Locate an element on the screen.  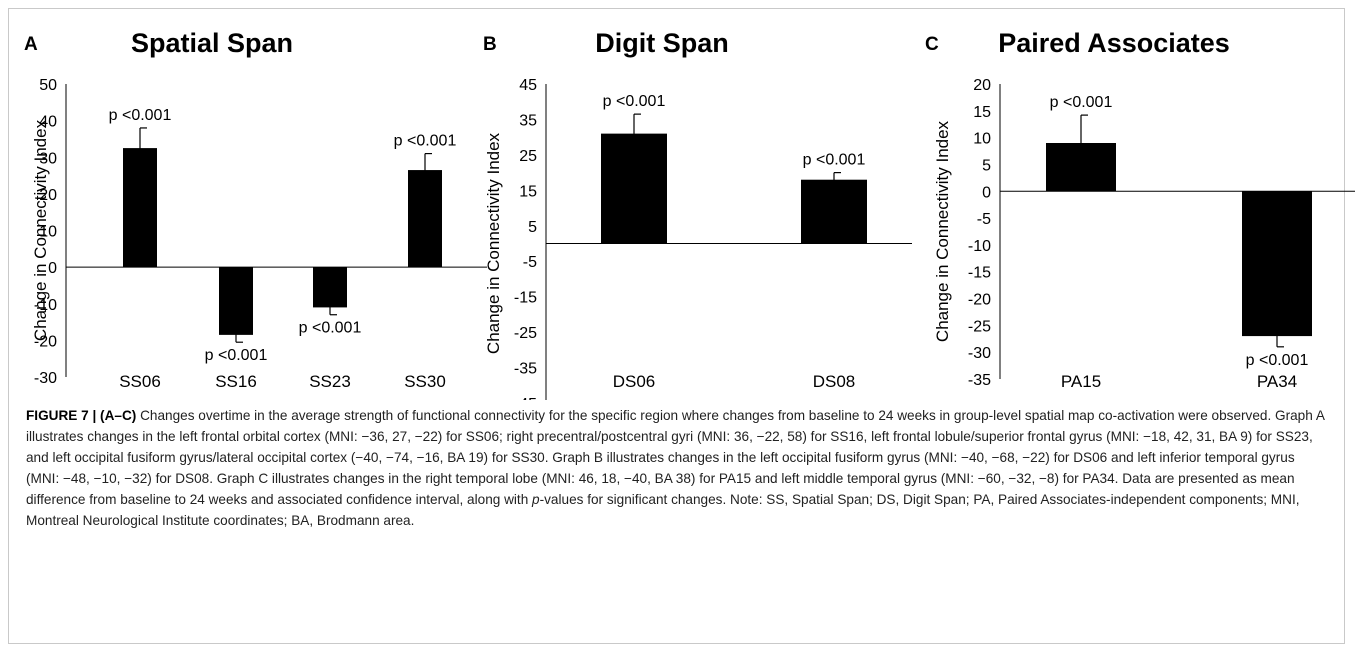
panel-letter: B is located at coordinates (490, 44).